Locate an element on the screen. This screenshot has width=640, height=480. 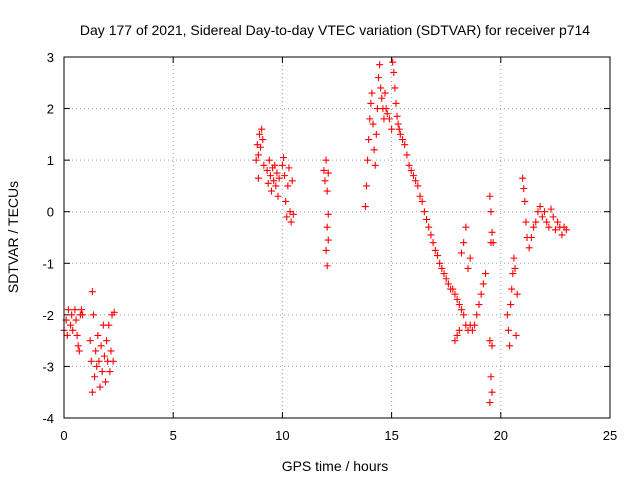
y-tick-label: 2 is located at coordinates (50, 109).